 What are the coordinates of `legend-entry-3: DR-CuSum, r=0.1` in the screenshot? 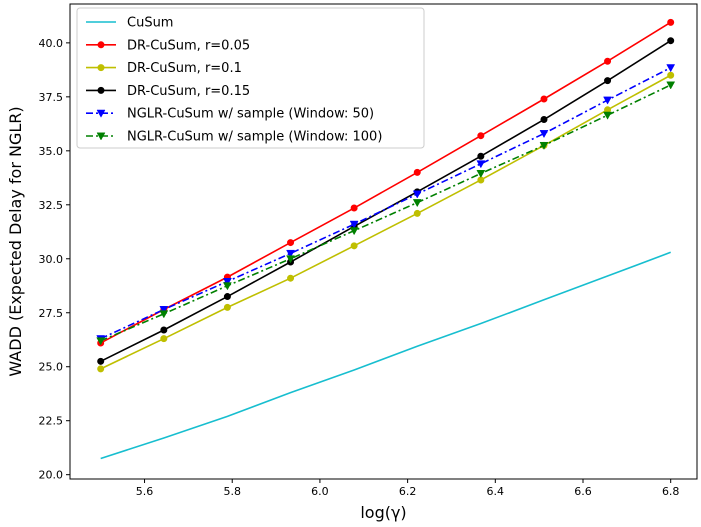 It's located at (164, 68).